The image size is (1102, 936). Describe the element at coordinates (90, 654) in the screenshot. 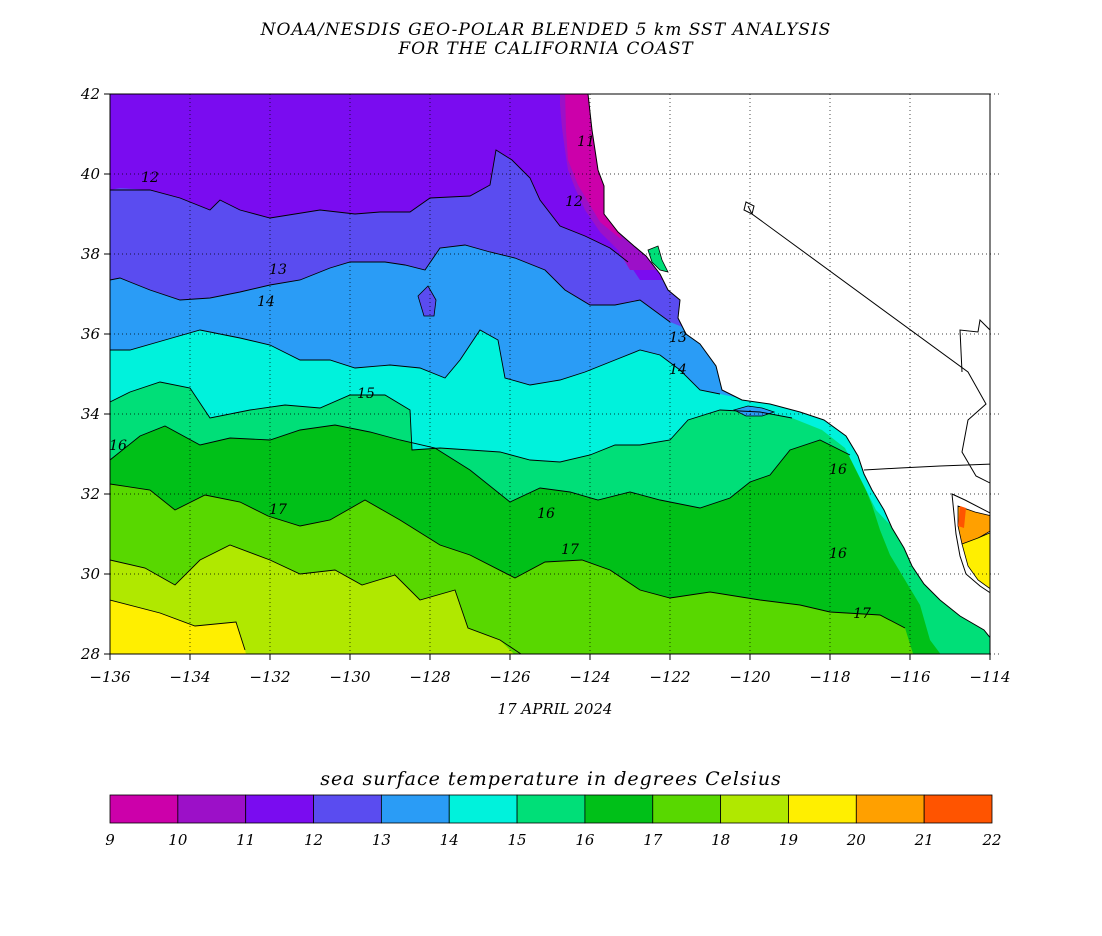

I see `lat-tick-label: 28` at that location.